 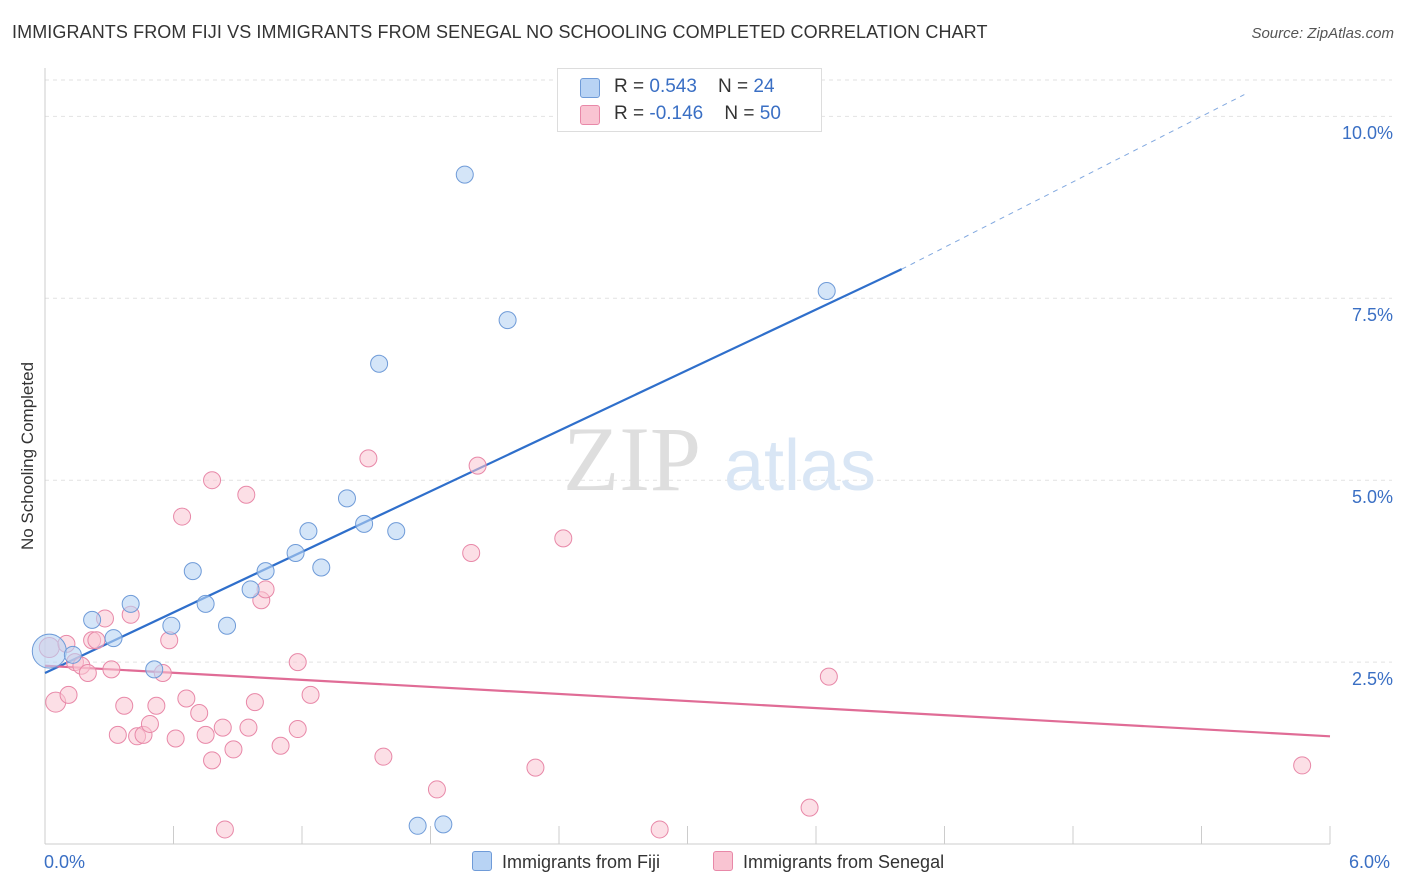 I want to click on legend-n-label-senegal: N =, so click(x=742, y=113).